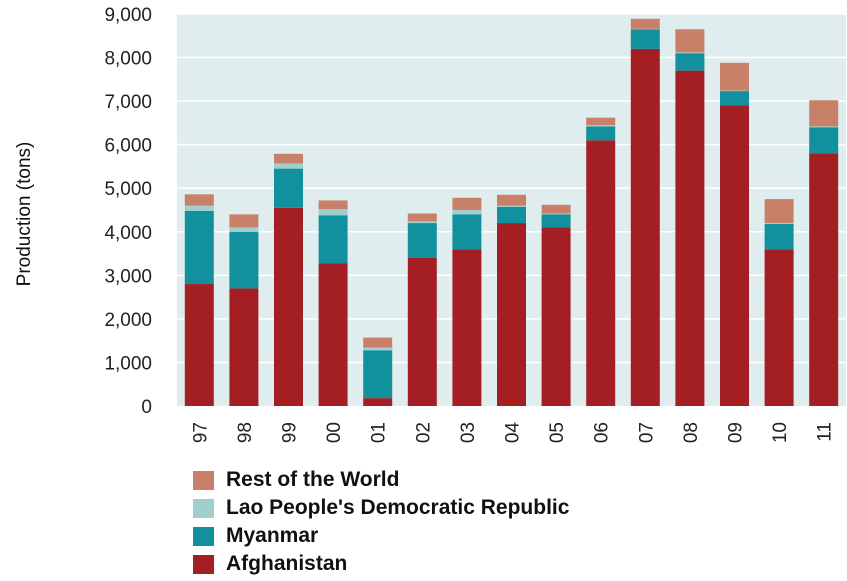 This screenshot has height=581, width=847. I want to click on y-tick-label: 4,000, so click(128, 233).